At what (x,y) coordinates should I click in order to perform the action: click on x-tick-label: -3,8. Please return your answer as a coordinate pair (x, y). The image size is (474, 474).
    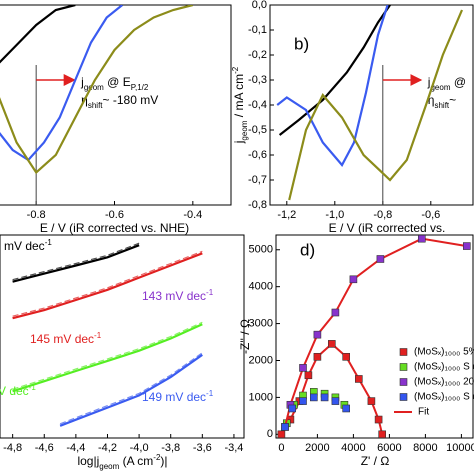
    Looking at the image, I should click on (170, 448).